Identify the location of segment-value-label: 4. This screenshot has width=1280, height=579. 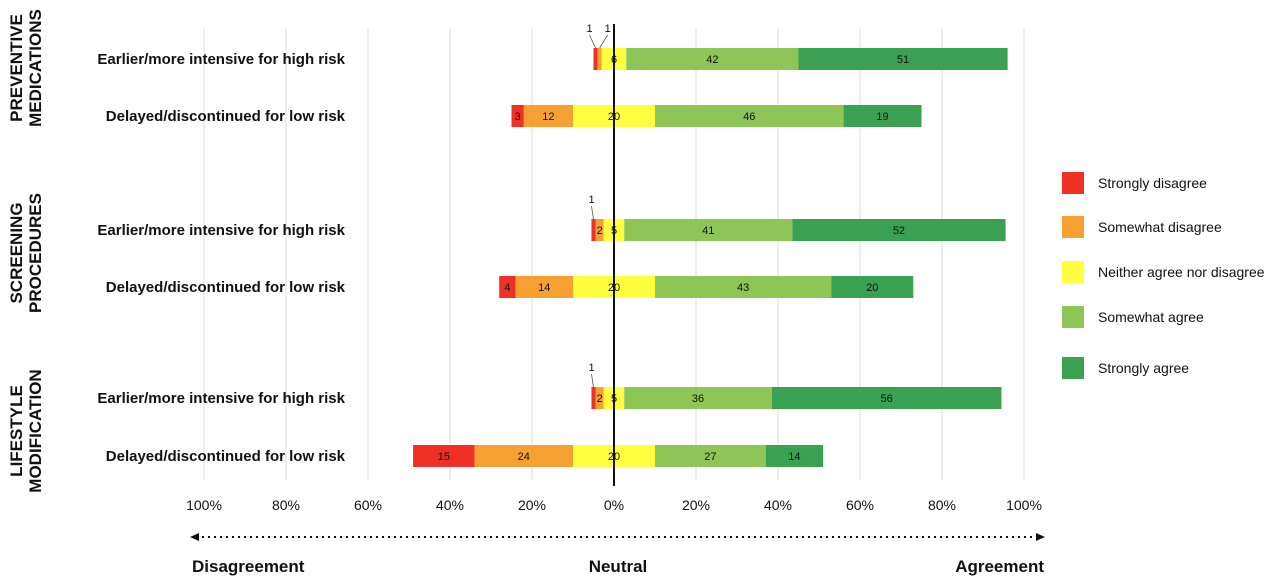
(507, 288).